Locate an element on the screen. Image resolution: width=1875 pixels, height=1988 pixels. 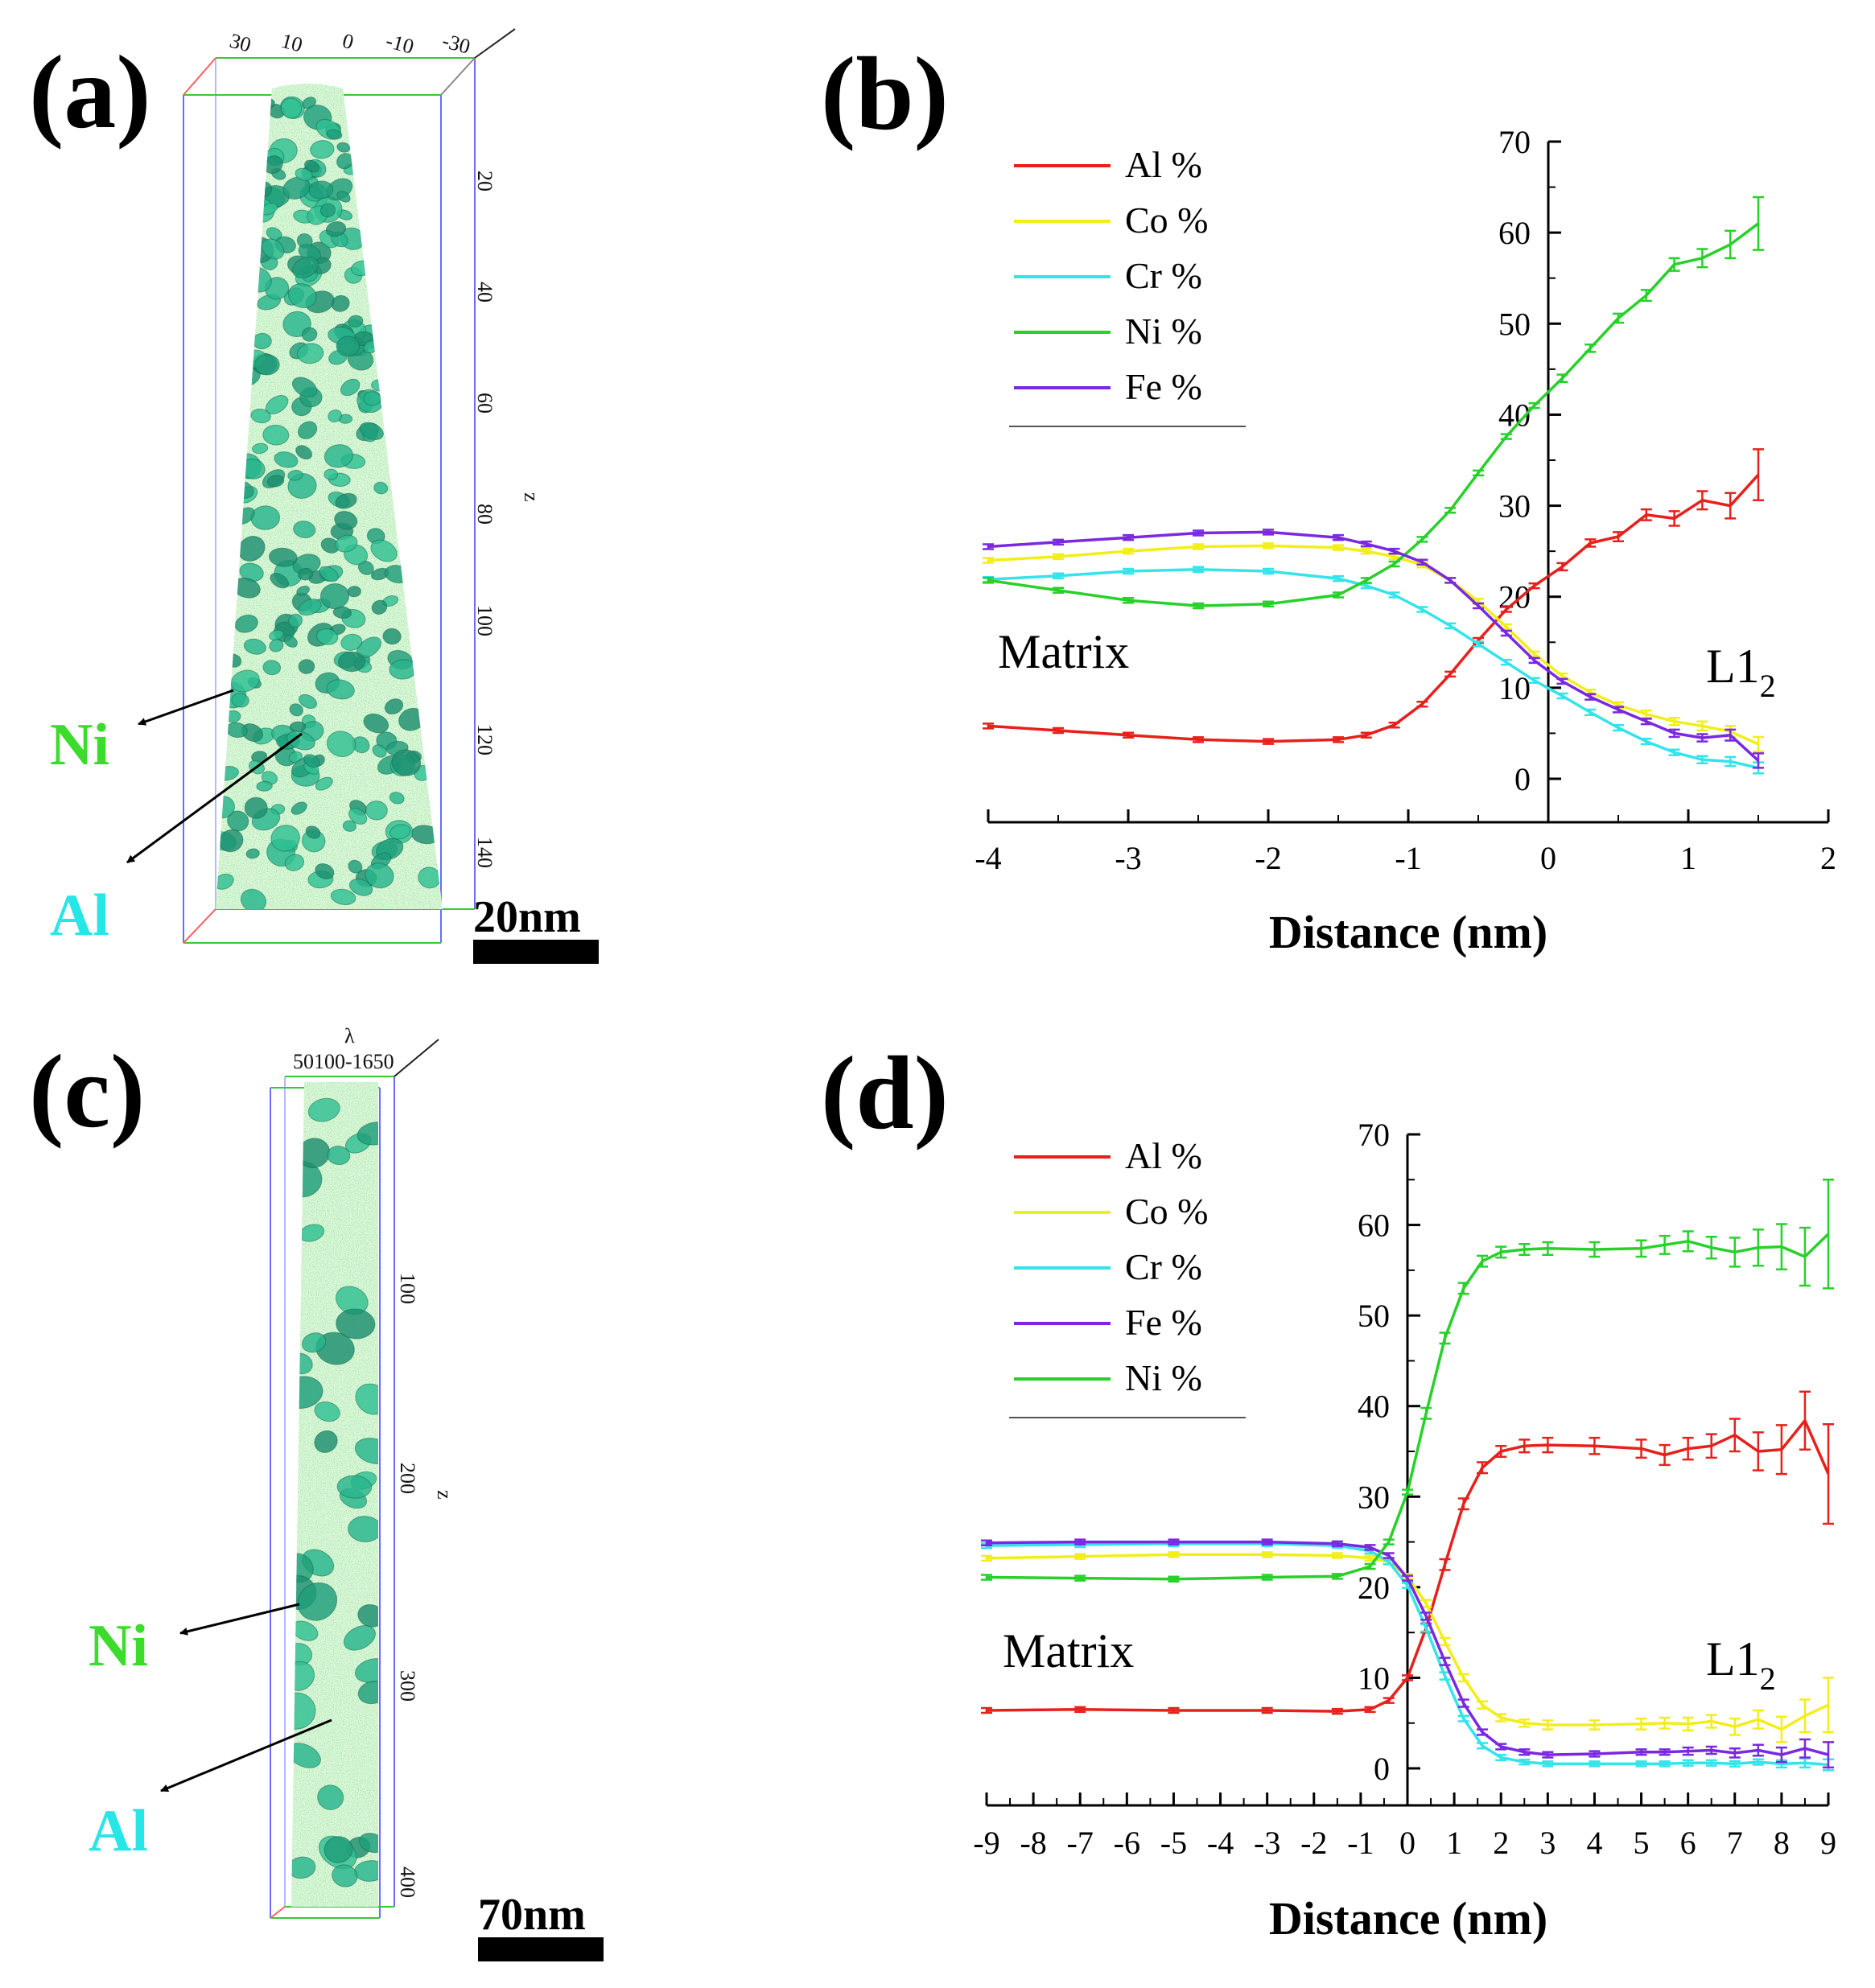
x-tick-label-b-0: -4 is located at coordinates (988, 858).